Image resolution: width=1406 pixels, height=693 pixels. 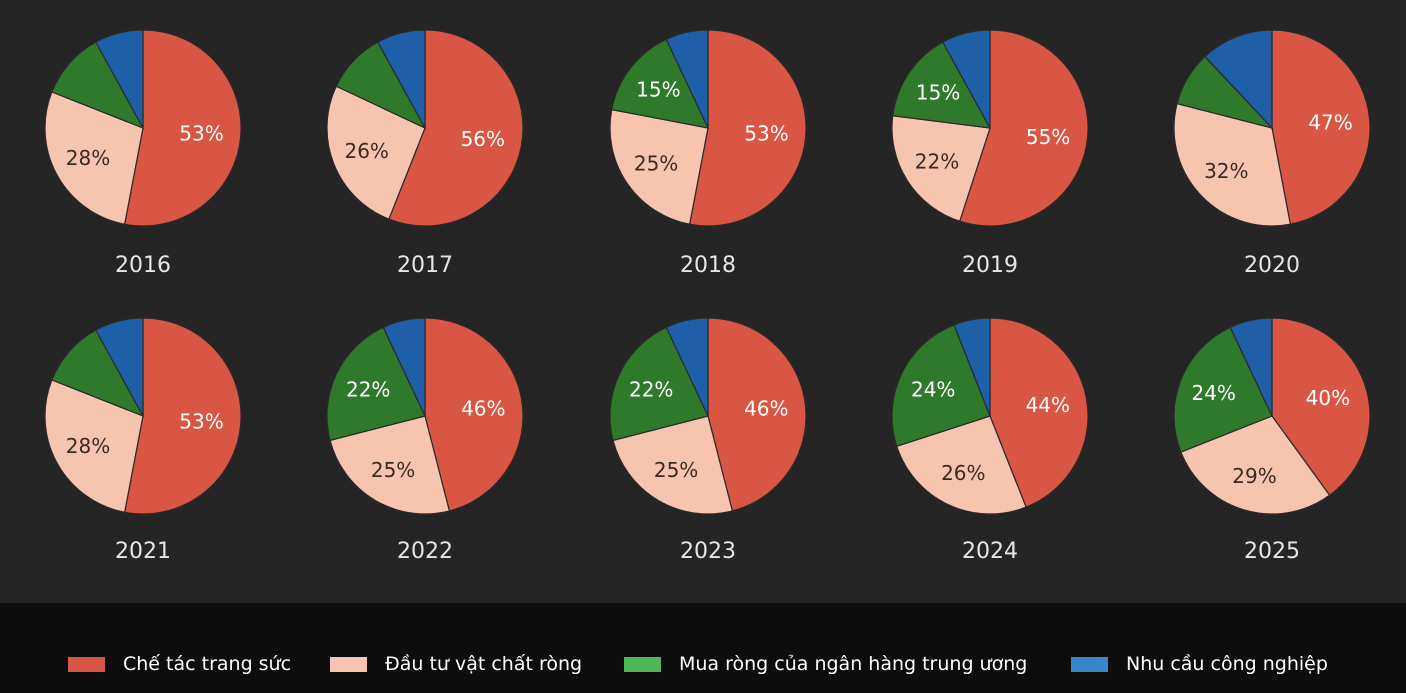 What do you see at coordinates (143, 154) in the screenshot?
I see `pie-2016: 53% 28% 2016` at bounding box center [143, 154].